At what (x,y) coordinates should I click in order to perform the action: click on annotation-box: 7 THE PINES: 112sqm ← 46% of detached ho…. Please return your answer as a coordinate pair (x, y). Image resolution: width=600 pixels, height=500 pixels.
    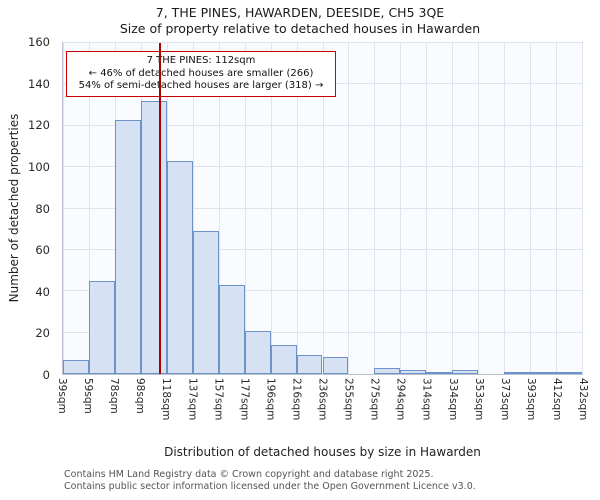
    Looking at the image, I should click on (201, 74).